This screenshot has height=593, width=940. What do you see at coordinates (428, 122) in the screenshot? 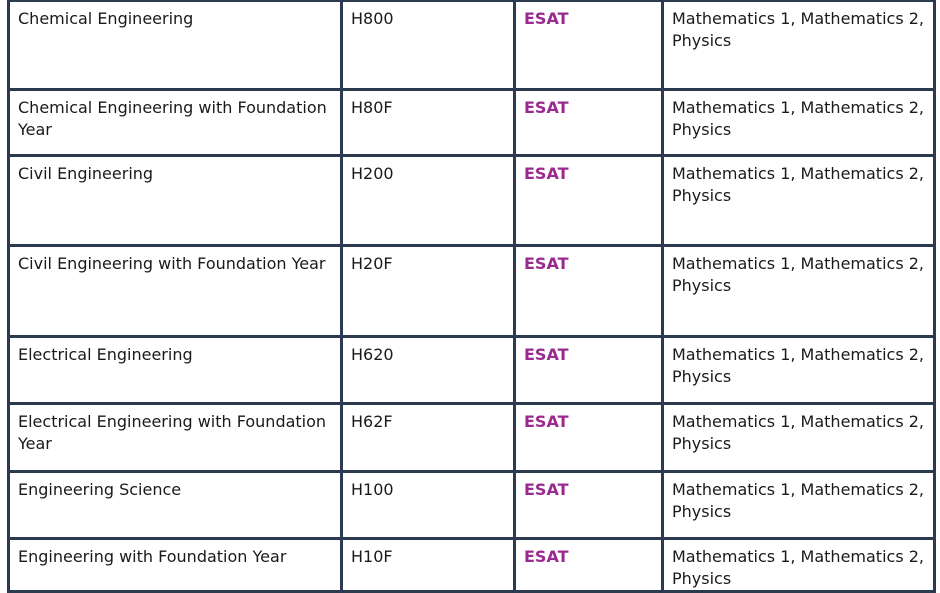
I see `ucas-code: H80F` at bounding box center [428, 122].